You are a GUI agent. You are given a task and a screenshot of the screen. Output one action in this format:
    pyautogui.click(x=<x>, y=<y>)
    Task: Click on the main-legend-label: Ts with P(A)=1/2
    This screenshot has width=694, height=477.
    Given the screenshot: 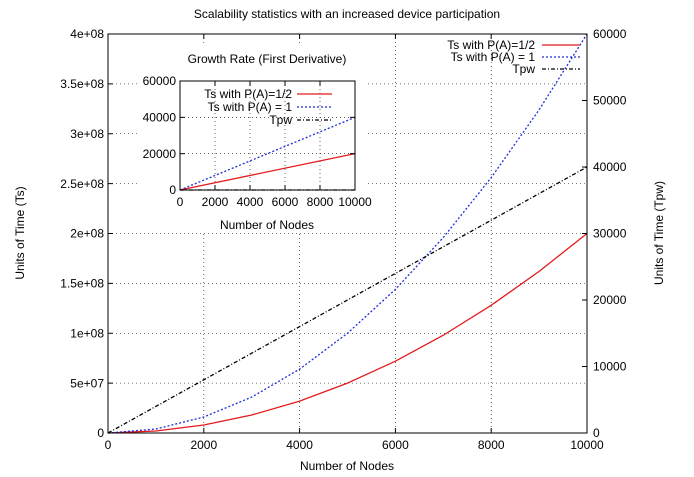 What is the action you would take?
    pyautogui.click(x=491, y=45)
    